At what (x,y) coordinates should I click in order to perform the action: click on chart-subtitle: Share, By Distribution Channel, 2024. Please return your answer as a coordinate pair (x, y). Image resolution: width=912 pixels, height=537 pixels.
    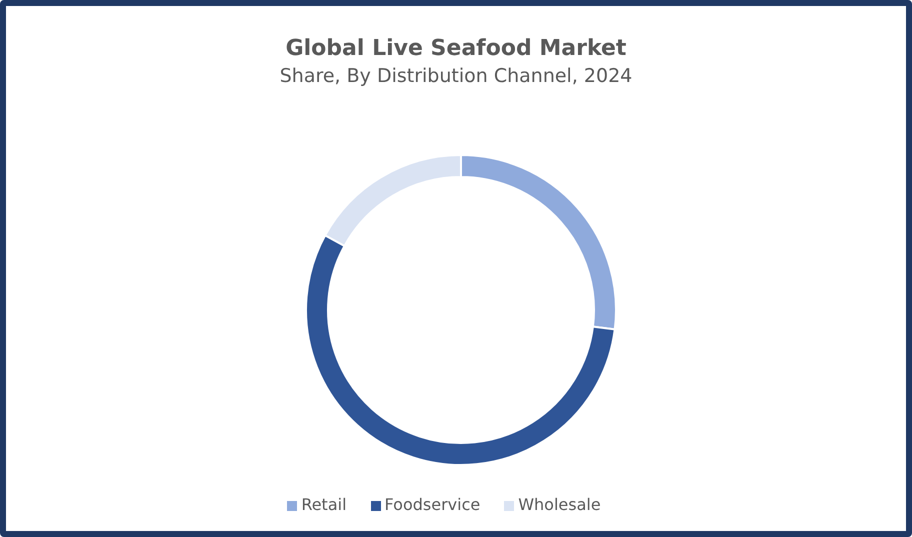
    Looking at the image, I should click on (456, 76).